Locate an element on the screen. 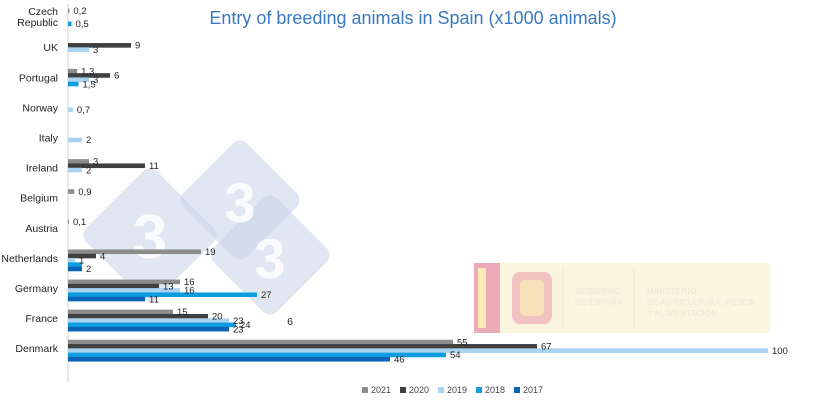 This screenshot has width=820, height=402. bar-france-2021 is located at coordinates (120, 312).